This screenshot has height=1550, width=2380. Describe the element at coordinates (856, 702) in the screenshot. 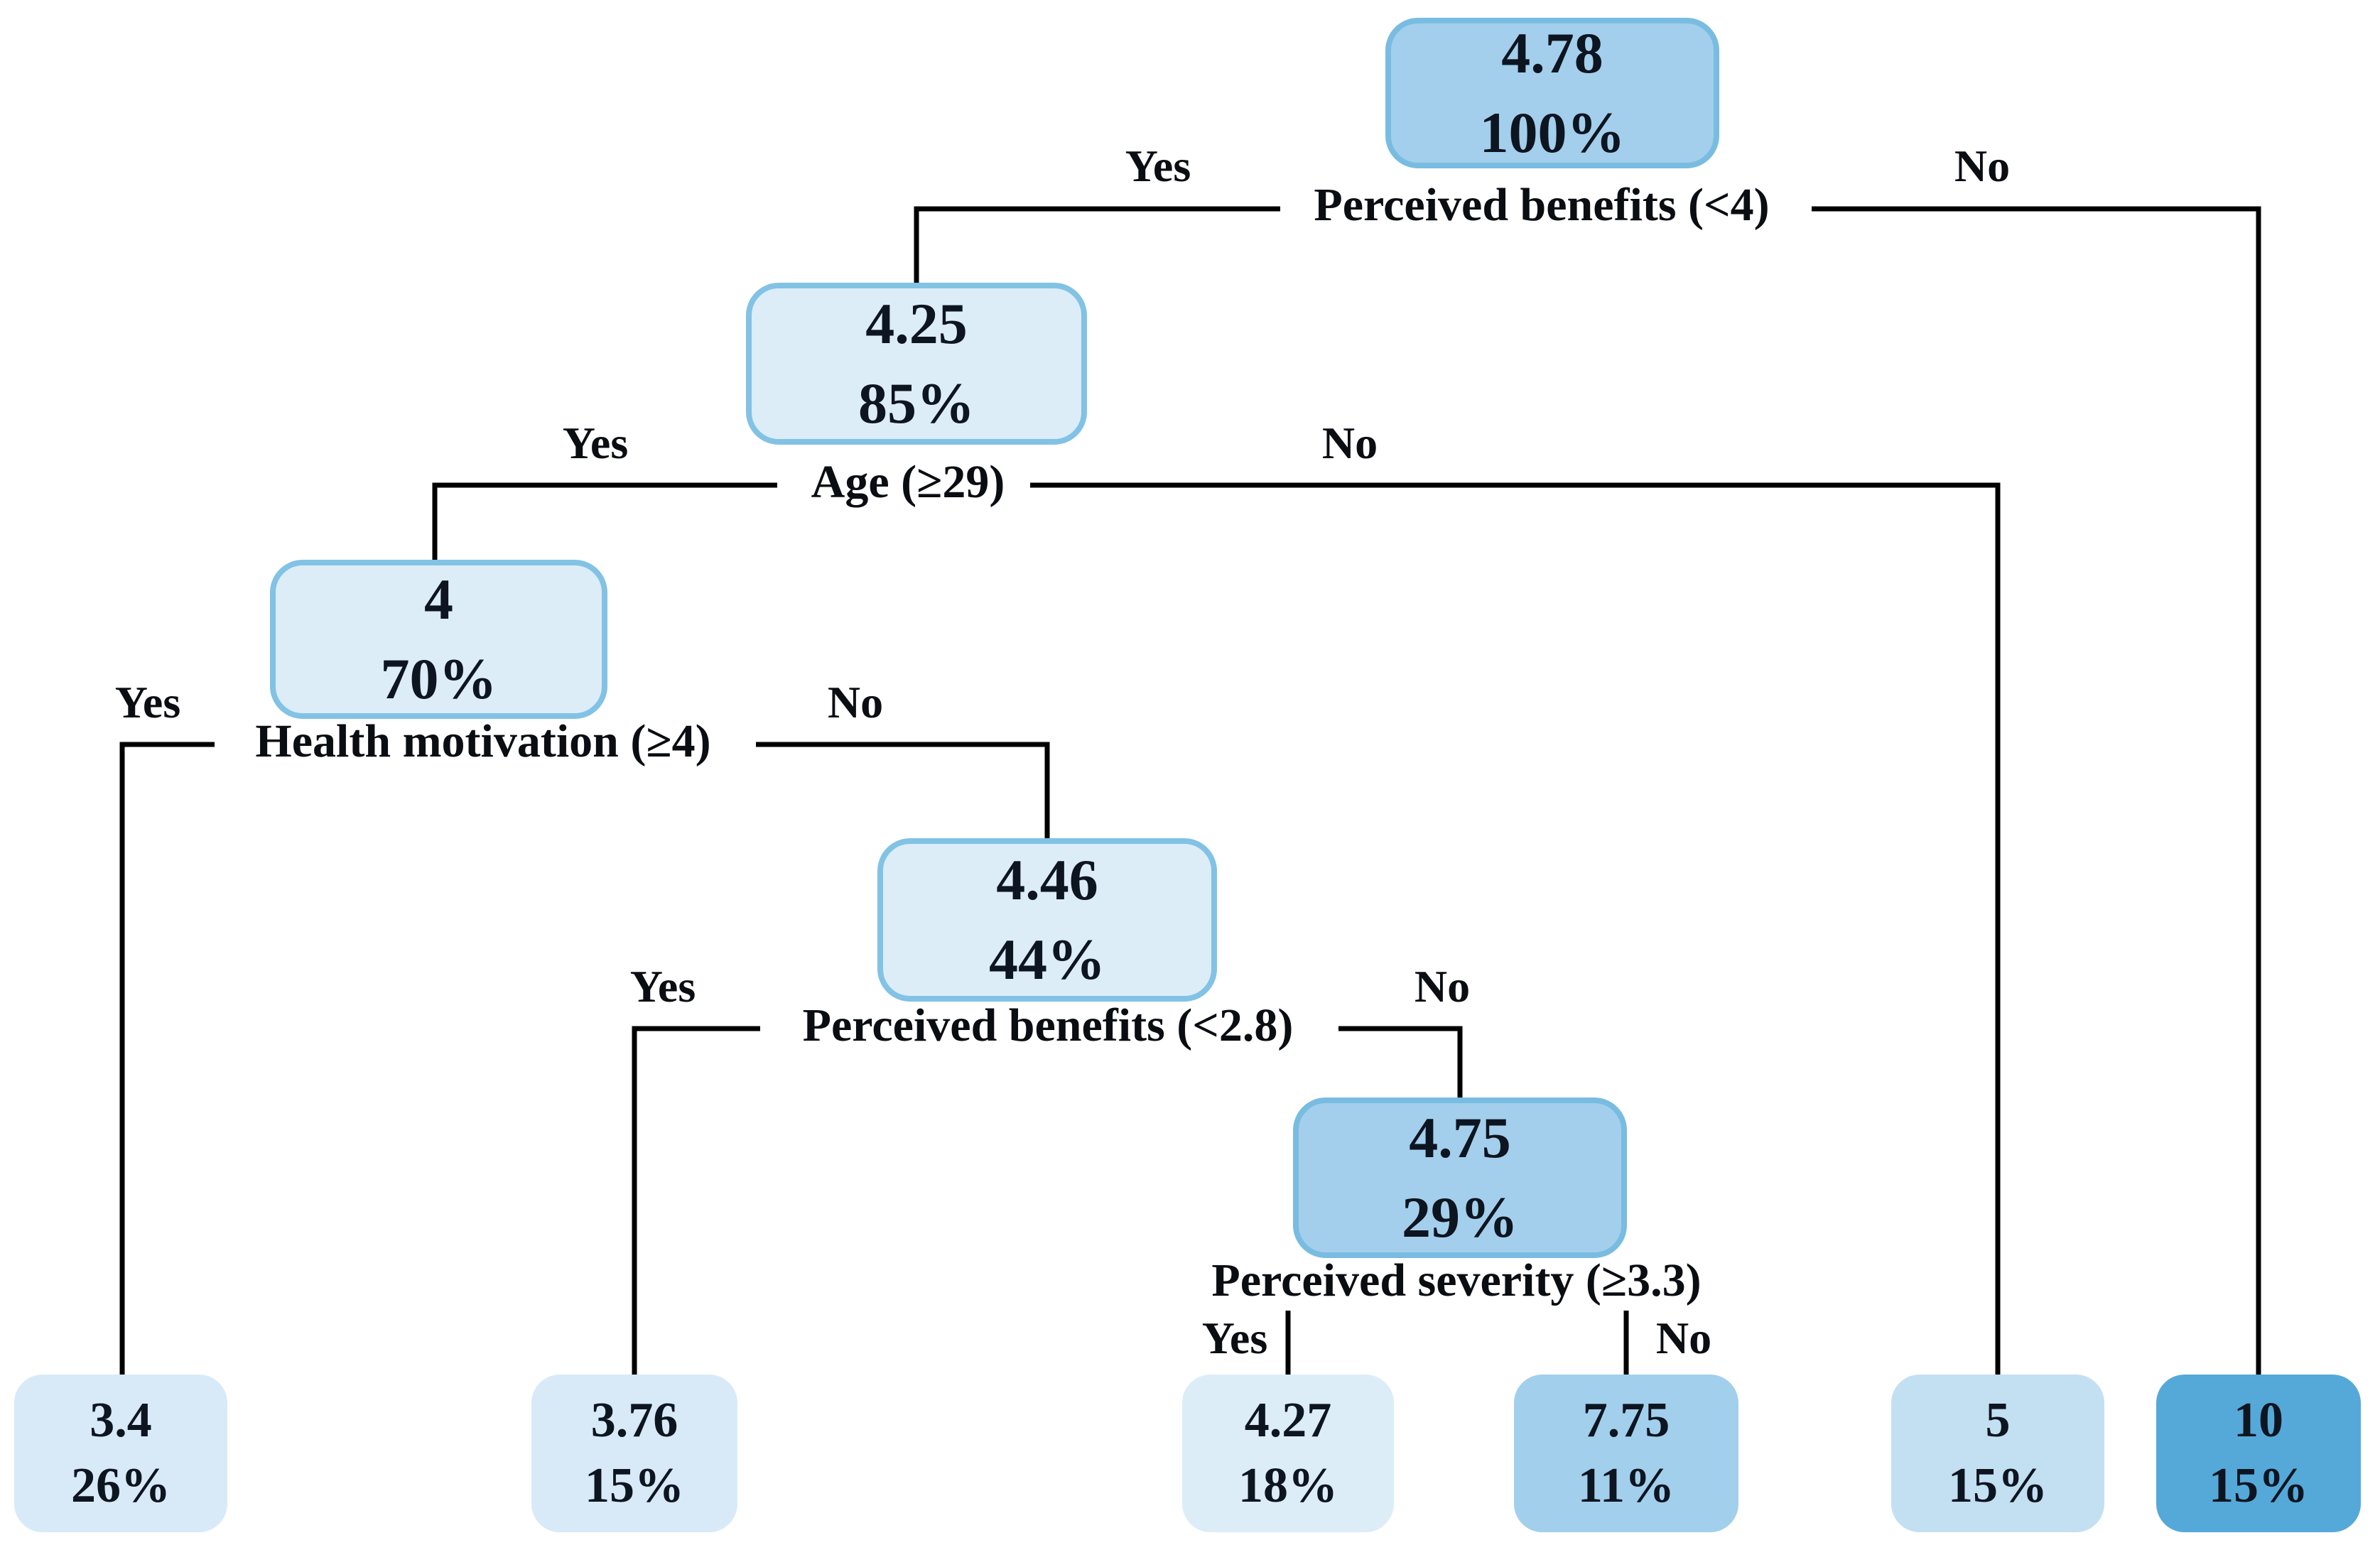

I see `branch-label-health4-no: No` at that location.